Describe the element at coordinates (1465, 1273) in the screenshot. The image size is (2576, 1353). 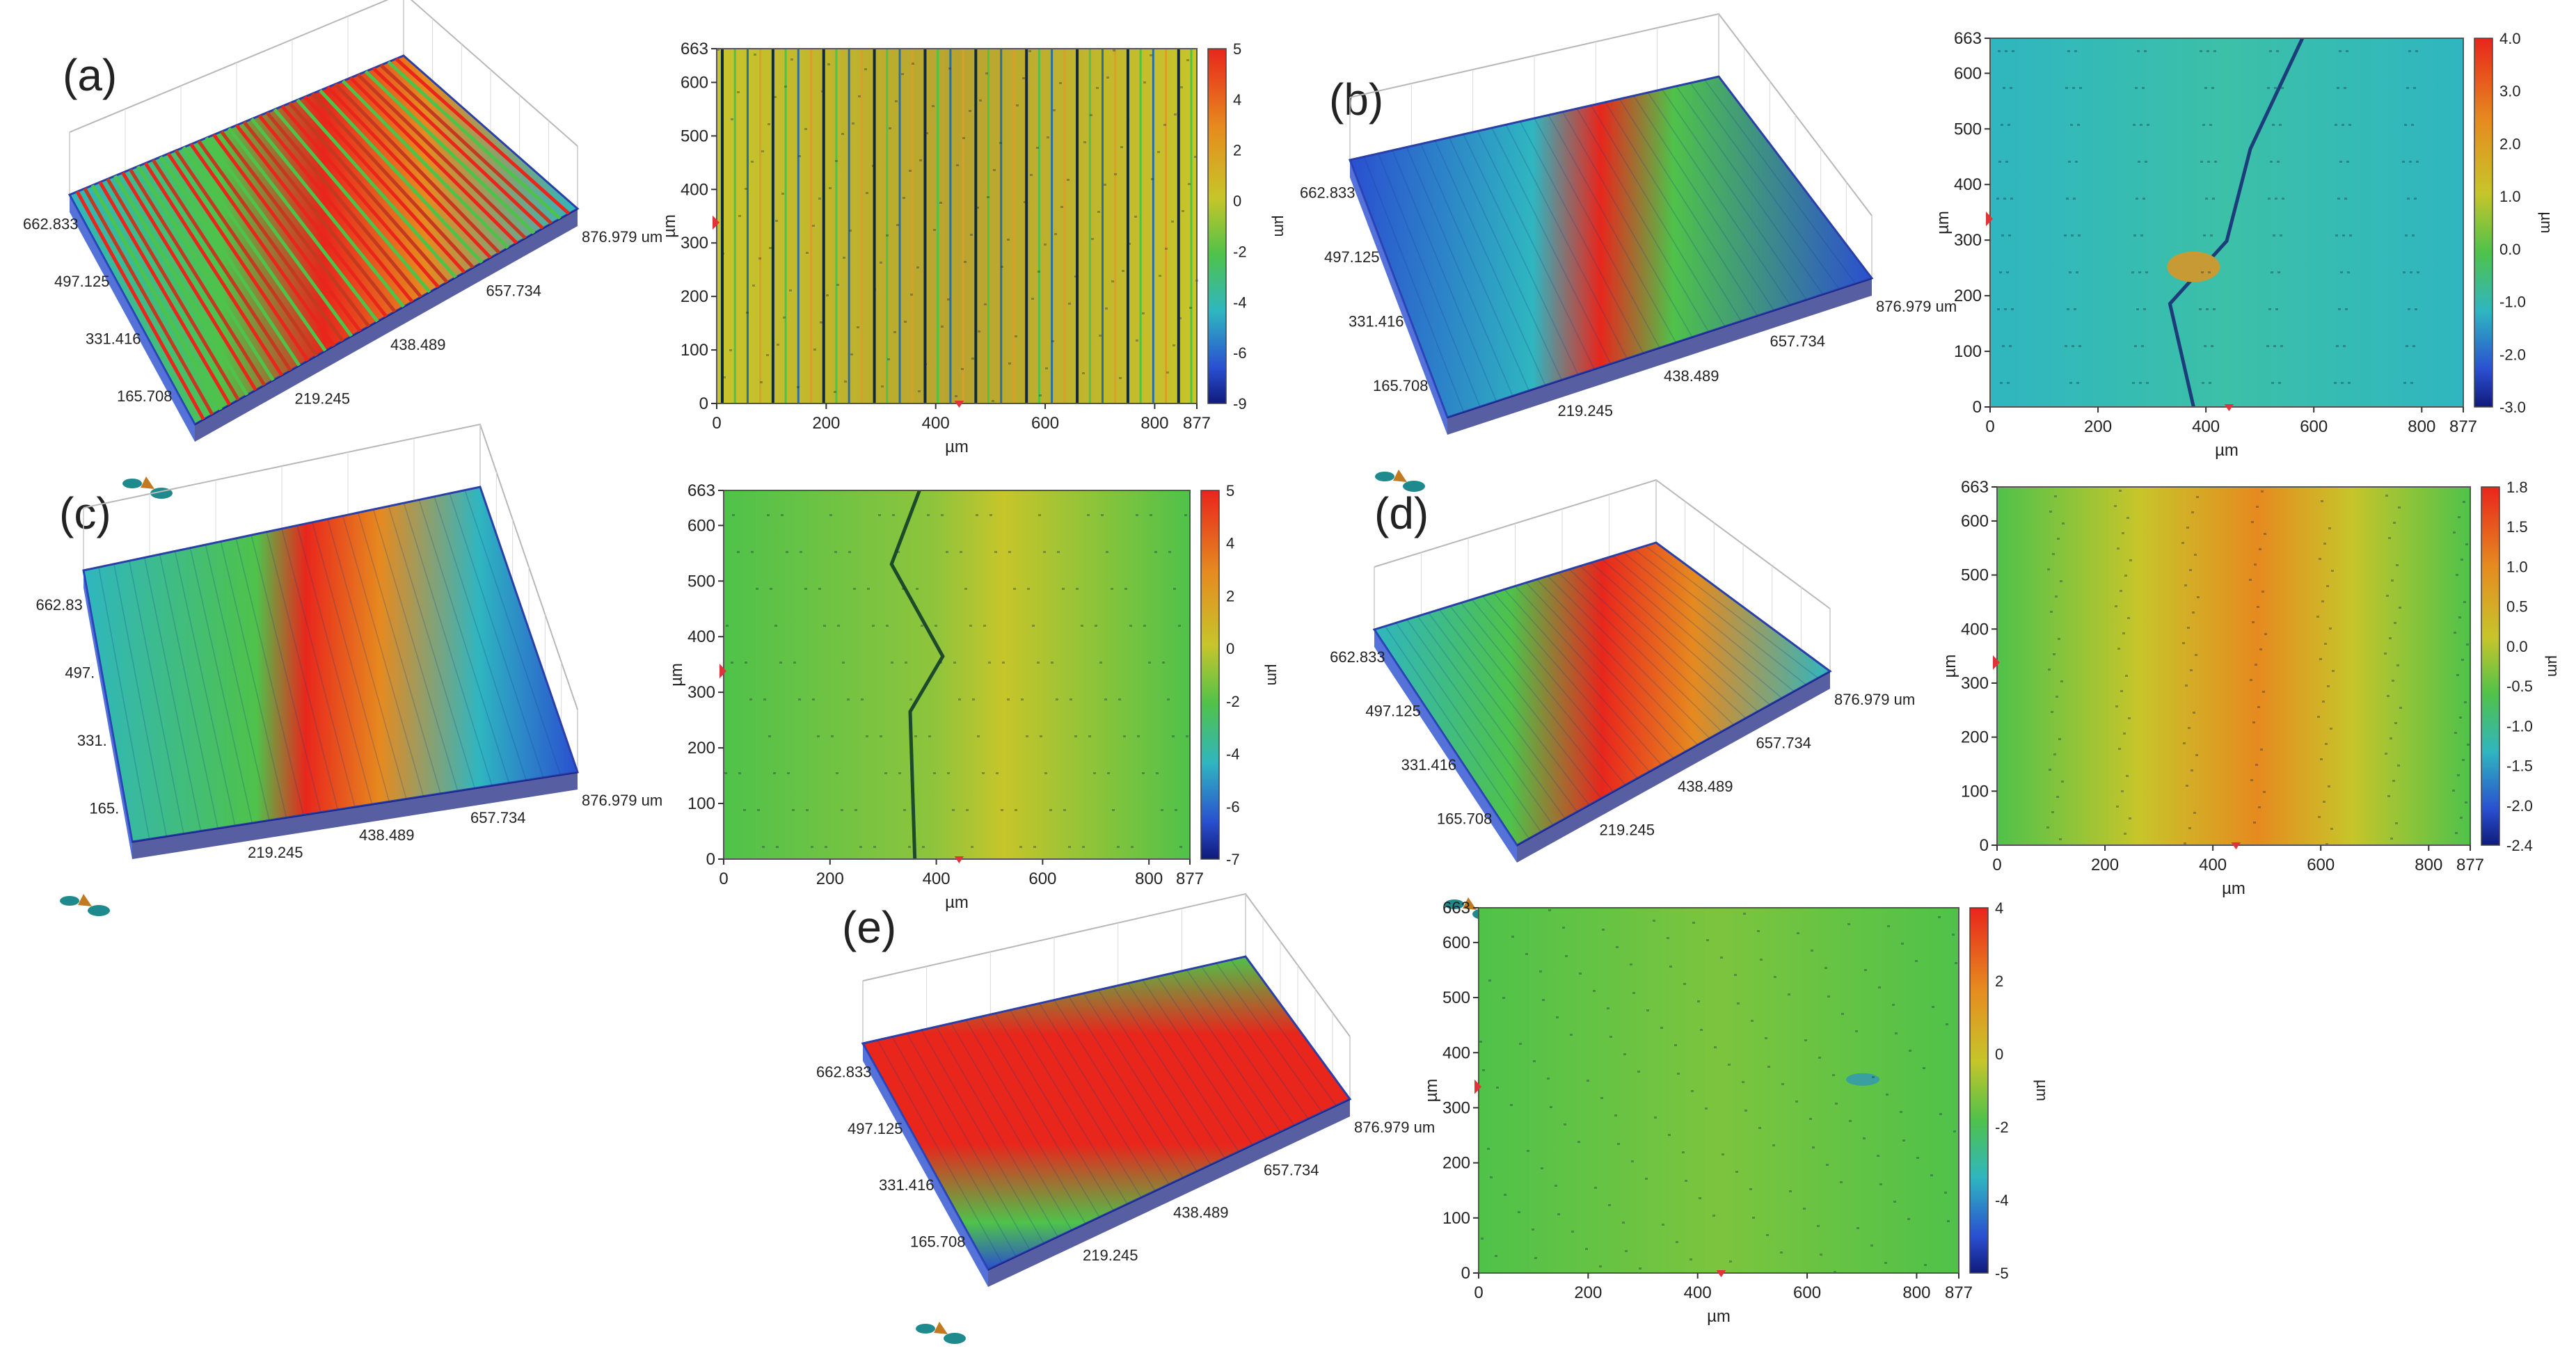
I see `map-y-tick: 0` at that location.